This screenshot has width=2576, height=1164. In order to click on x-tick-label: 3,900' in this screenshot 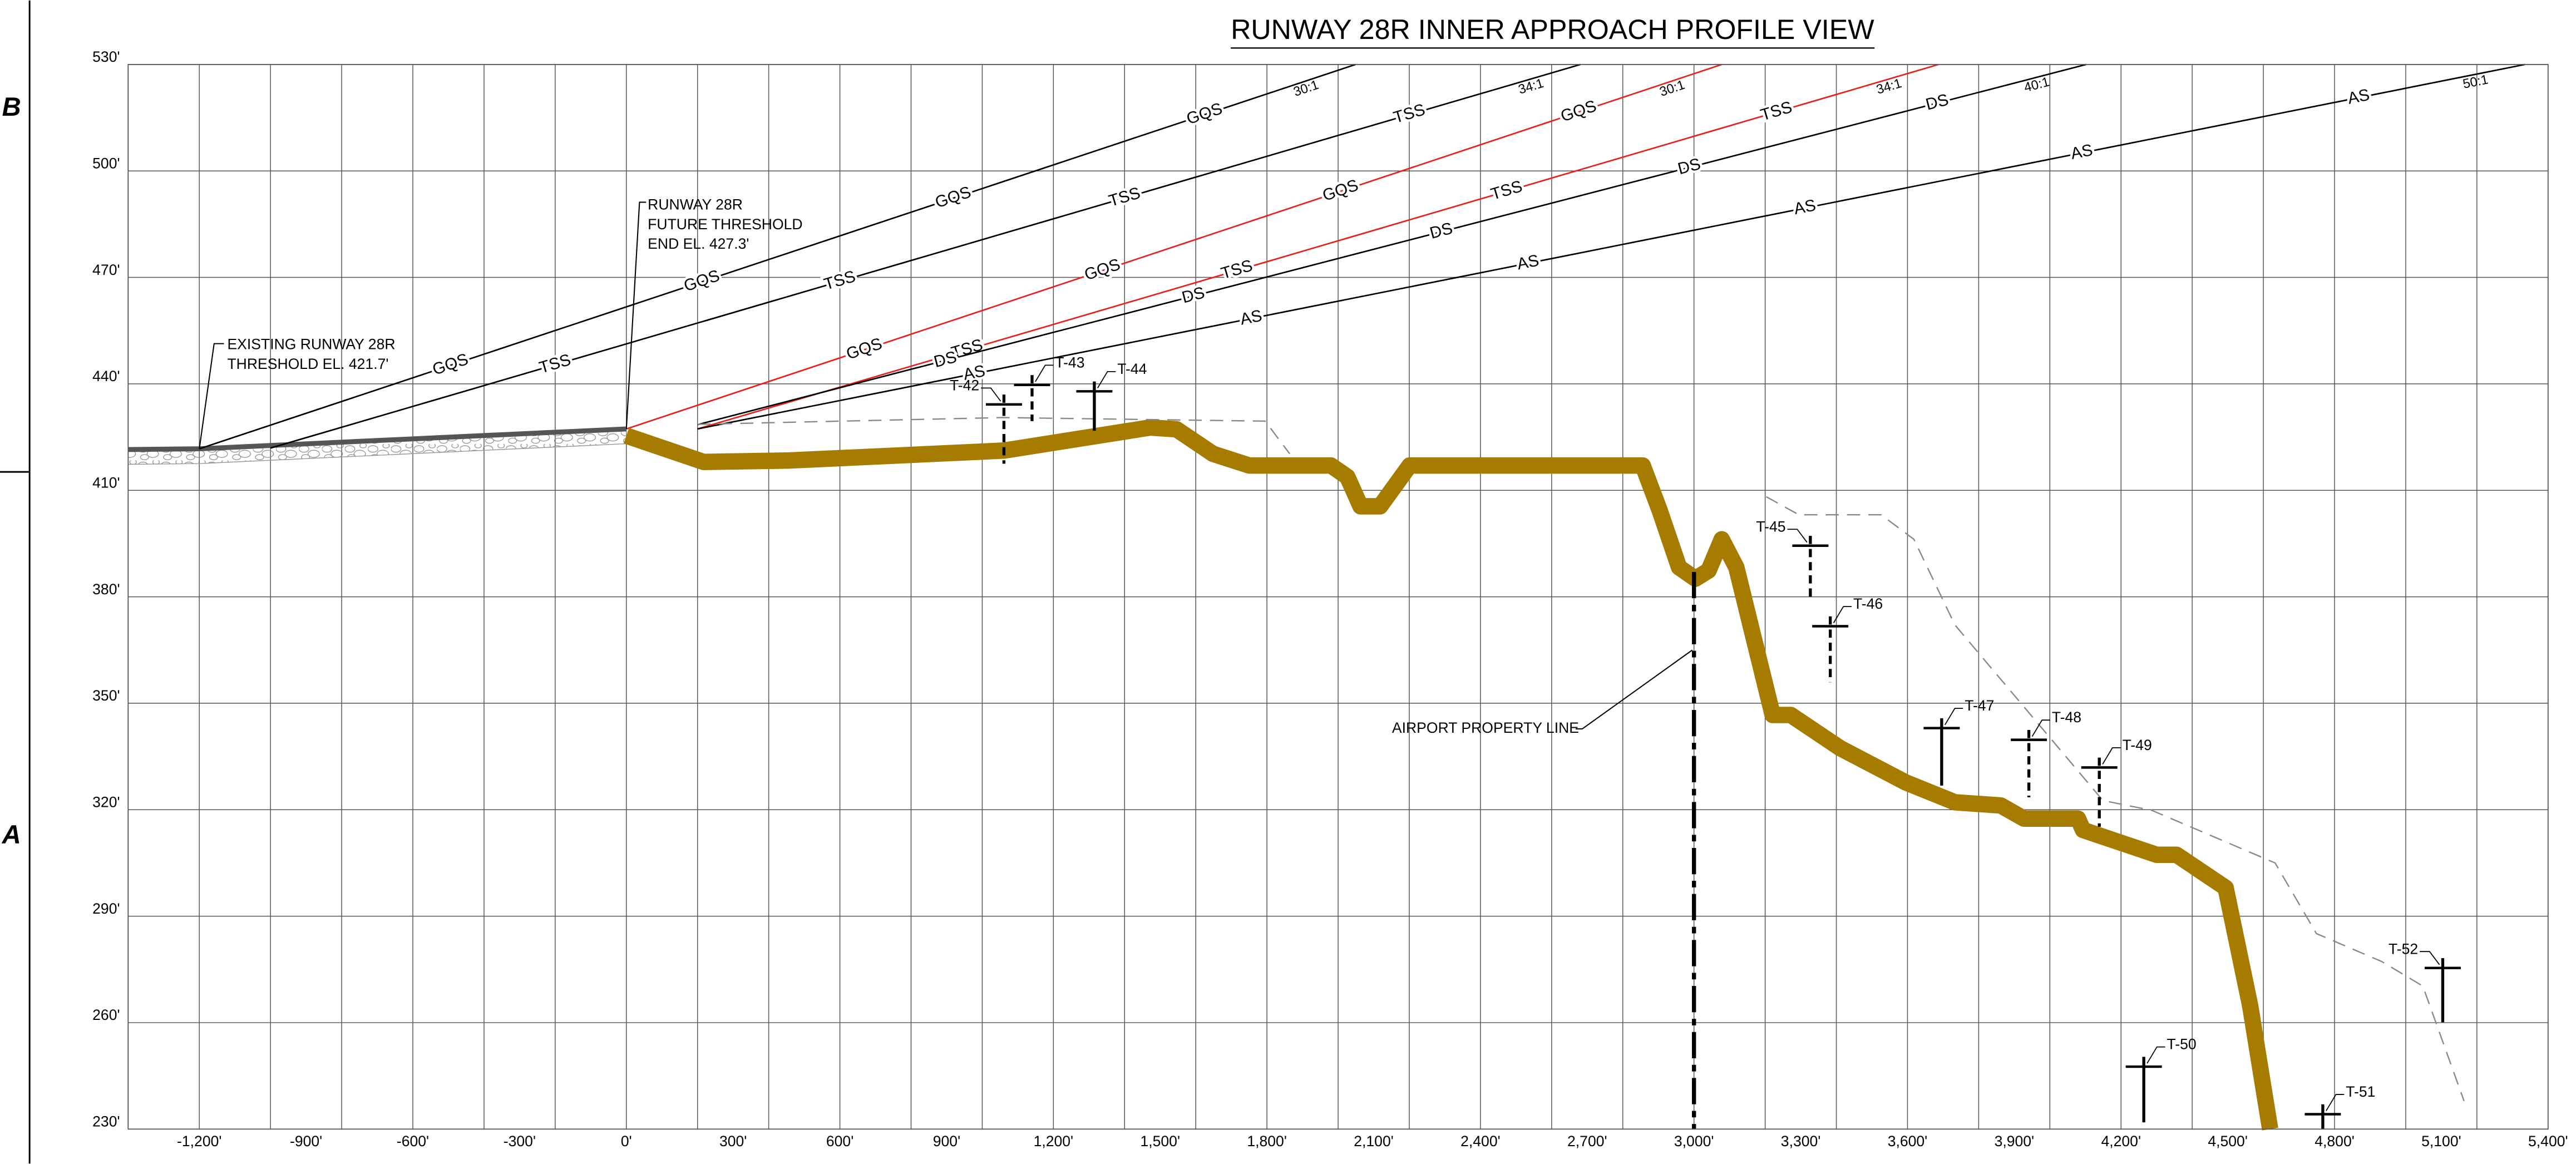, I will do `click(2015, 1142)`.